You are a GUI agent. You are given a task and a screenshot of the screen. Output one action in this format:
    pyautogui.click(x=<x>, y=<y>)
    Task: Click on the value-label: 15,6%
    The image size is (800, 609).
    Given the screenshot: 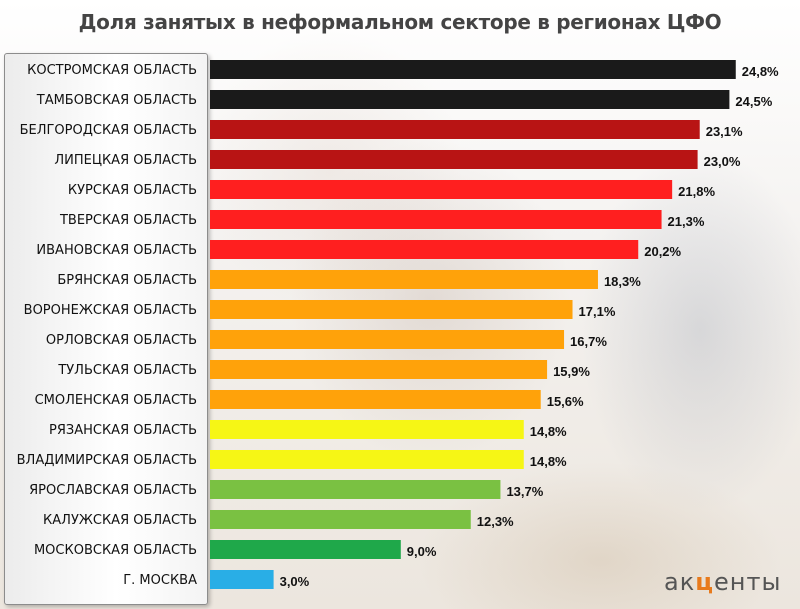 What is the action you would take?
    pyautogui.click(x=565, y=401)
    